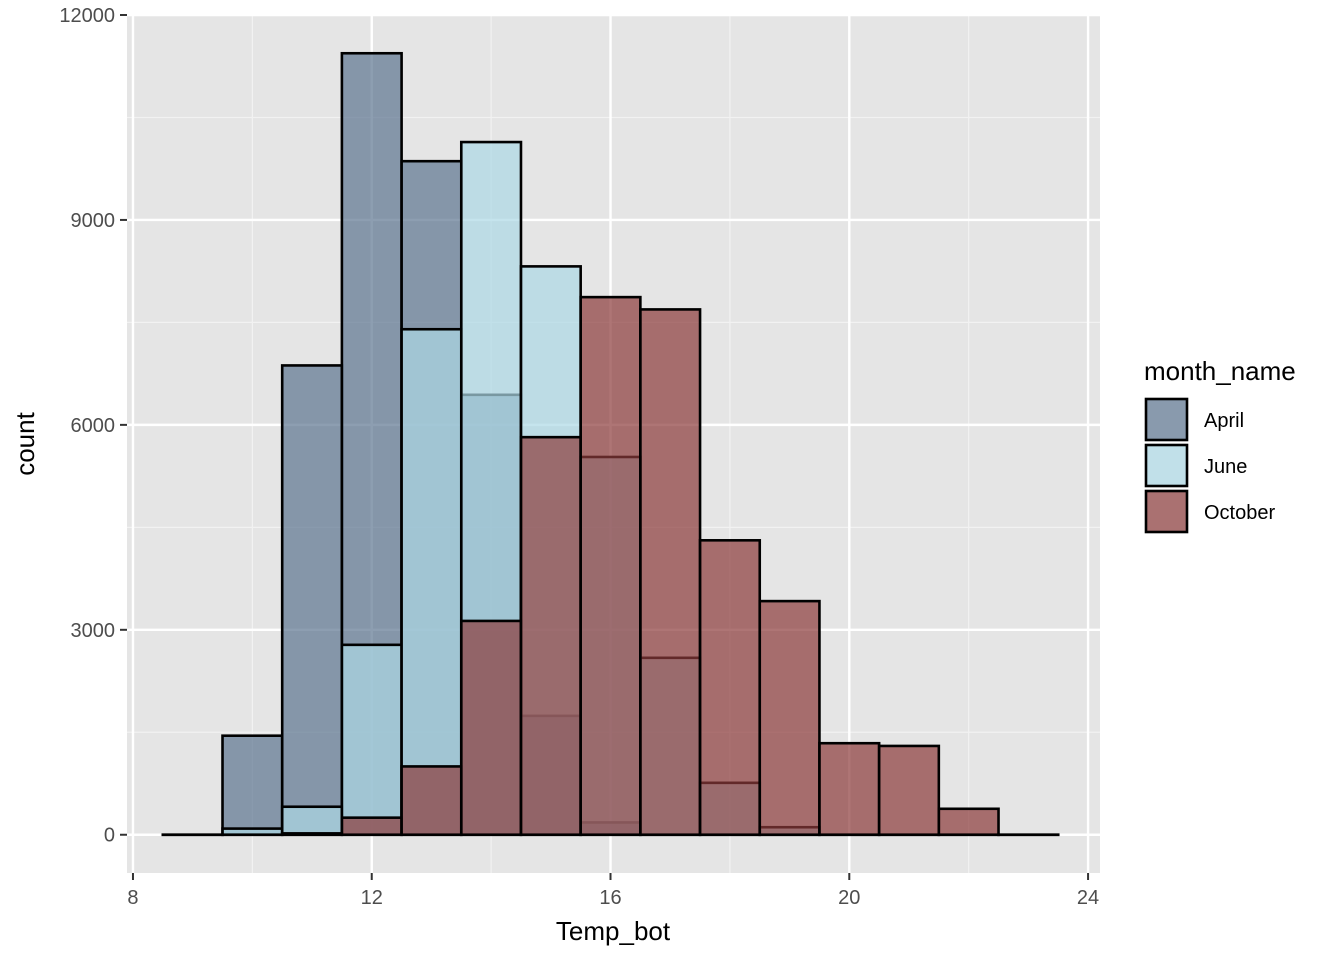 This screenshot has height=965, width=1344. Describe the element at coordinates (93, 631) in the screenshot. I see `y-tick-label: 3000` at that location.